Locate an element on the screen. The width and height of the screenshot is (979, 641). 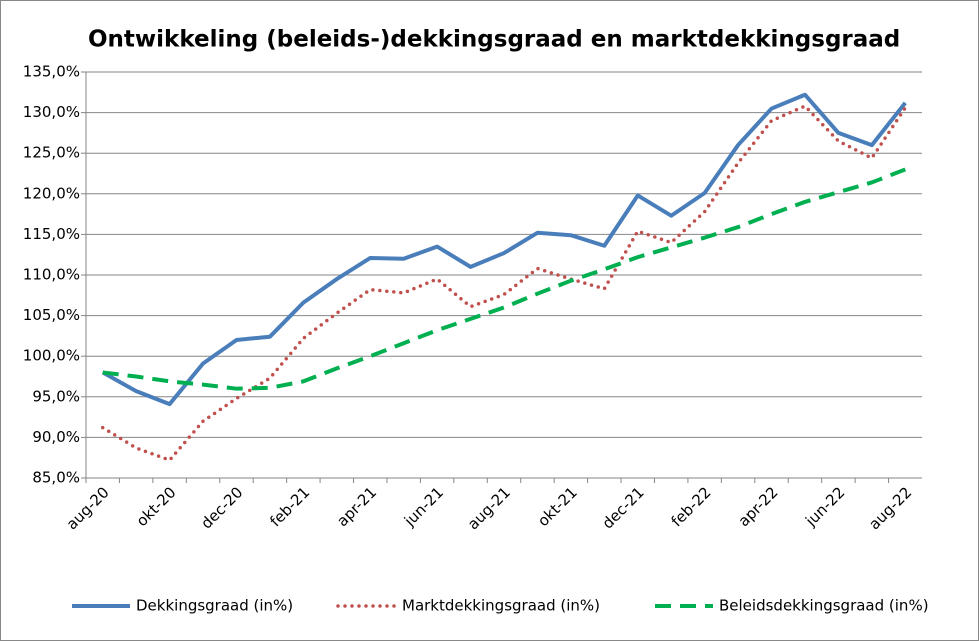
y-tick-label: 130,0% is located at coordinates (51, 112).